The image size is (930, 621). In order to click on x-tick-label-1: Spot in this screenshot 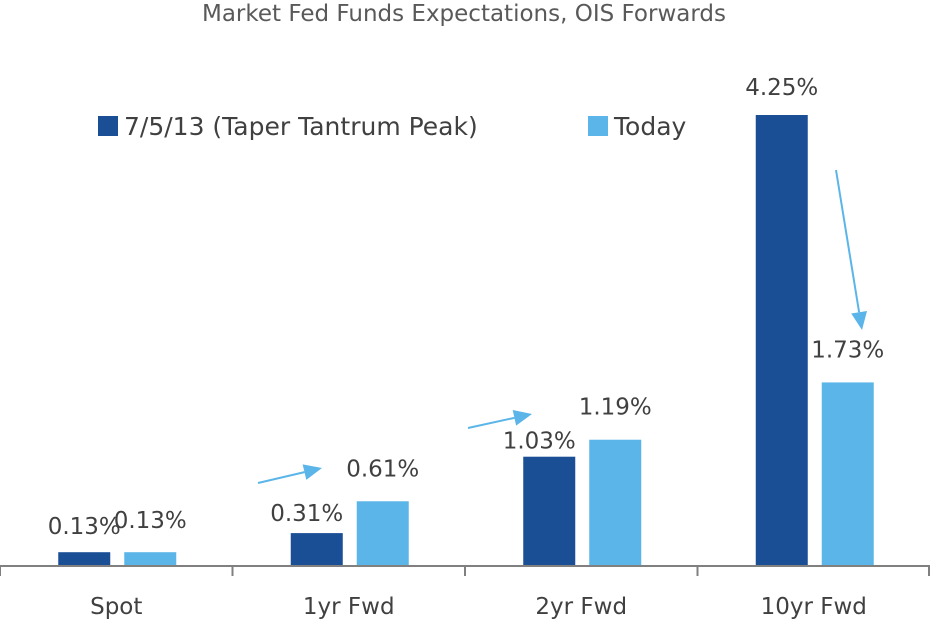, I will do `click(116, 607)`.